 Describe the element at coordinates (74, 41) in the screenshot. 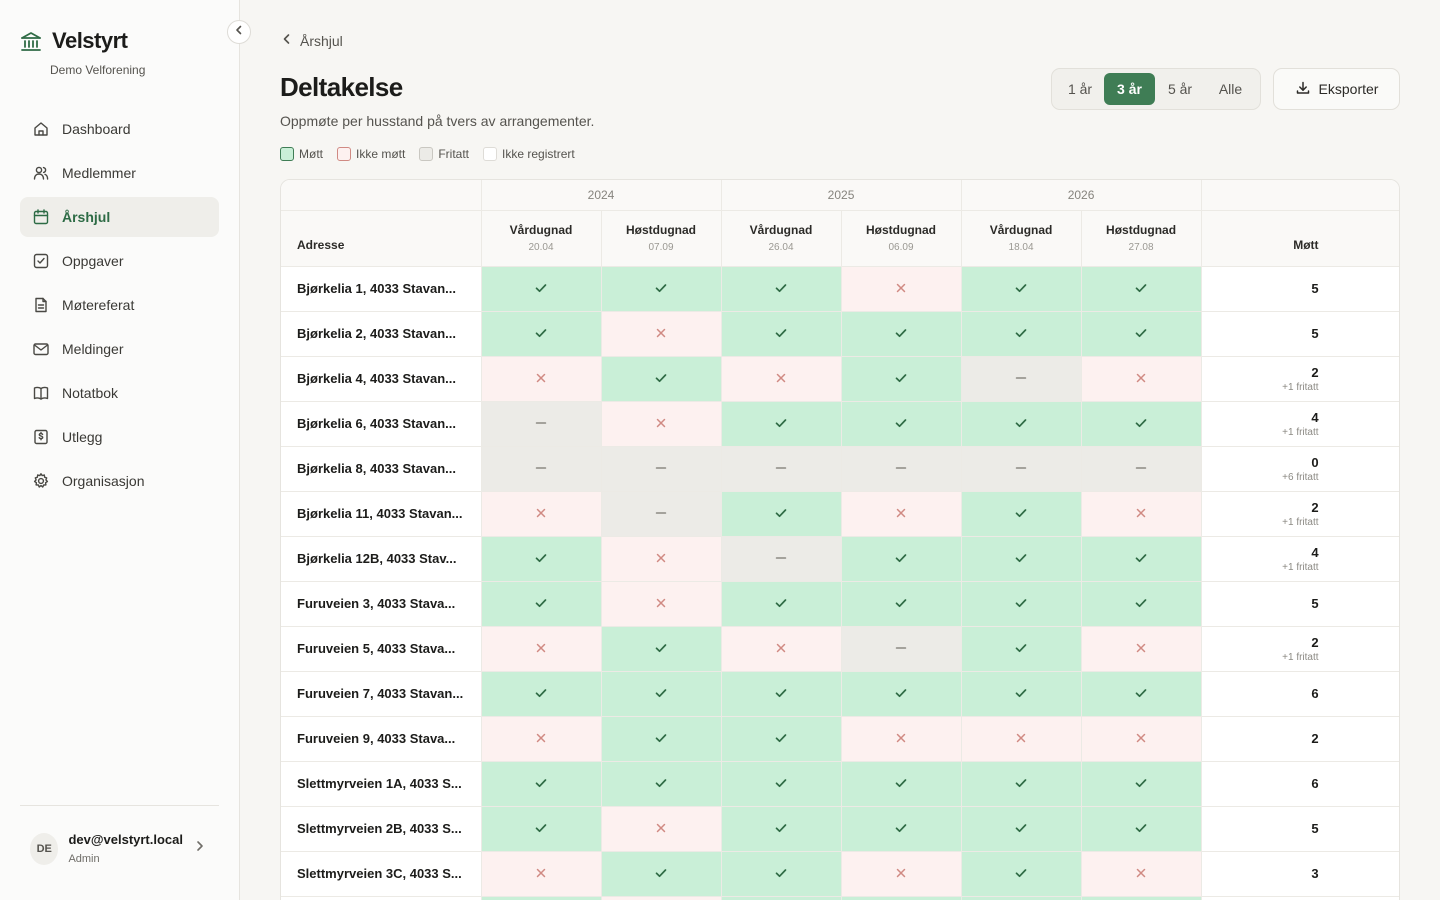

I see `brand: Velstyrt` at that location.